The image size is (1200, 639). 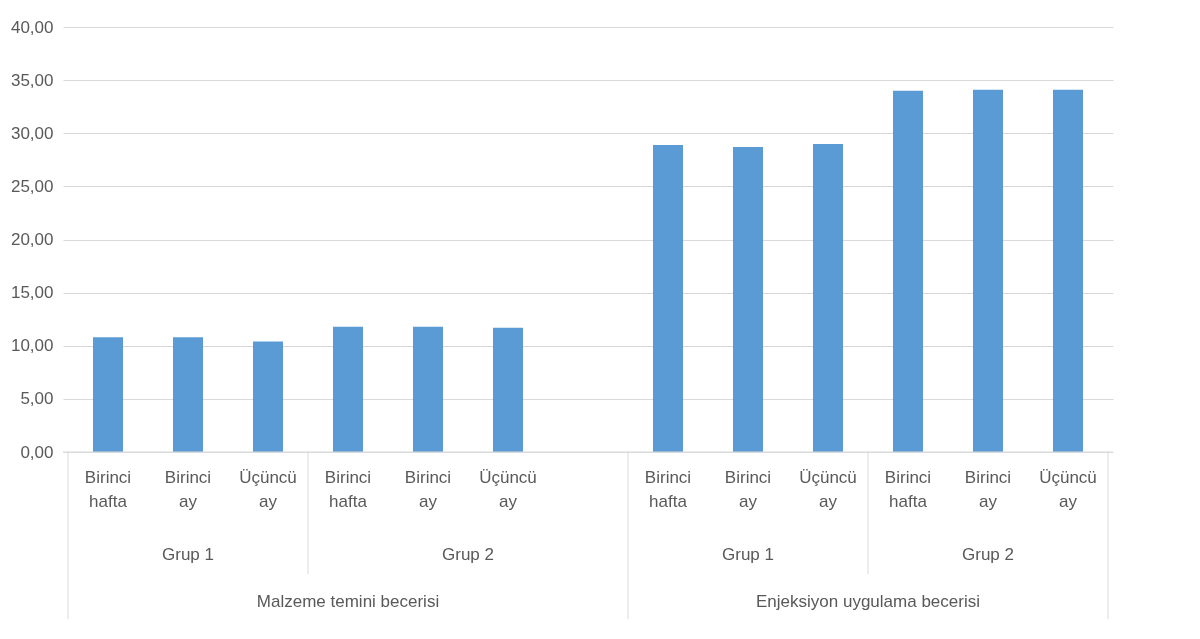 I want to click on text: Enjeksiyon uygulama becerisi, so click(x=868, y=601).